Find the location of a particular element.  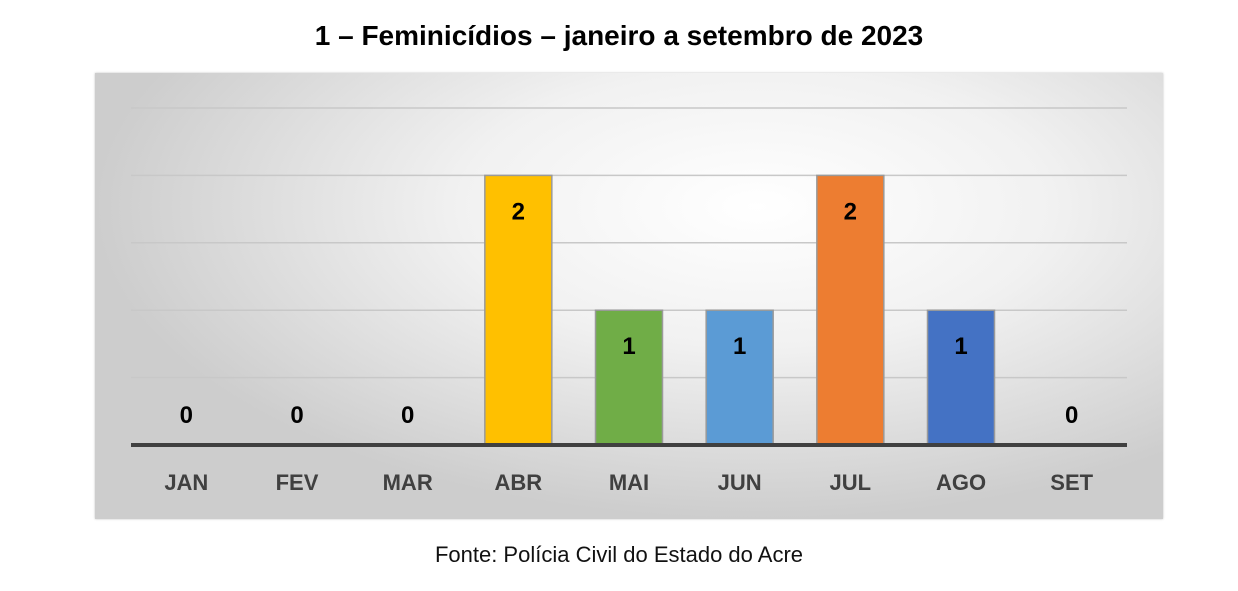

x-tick-label: ABR is located at coordinates (518, 482).